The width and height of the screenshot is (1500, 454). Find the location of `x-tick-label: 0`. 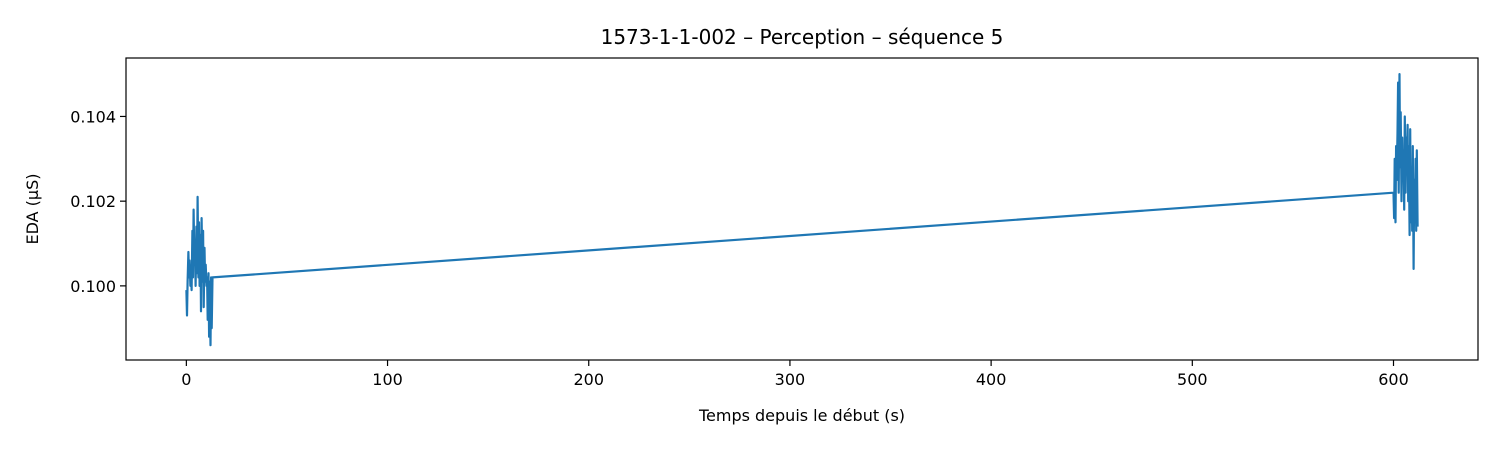

x-tick-label: 0 is located at coordinates (186, 379).